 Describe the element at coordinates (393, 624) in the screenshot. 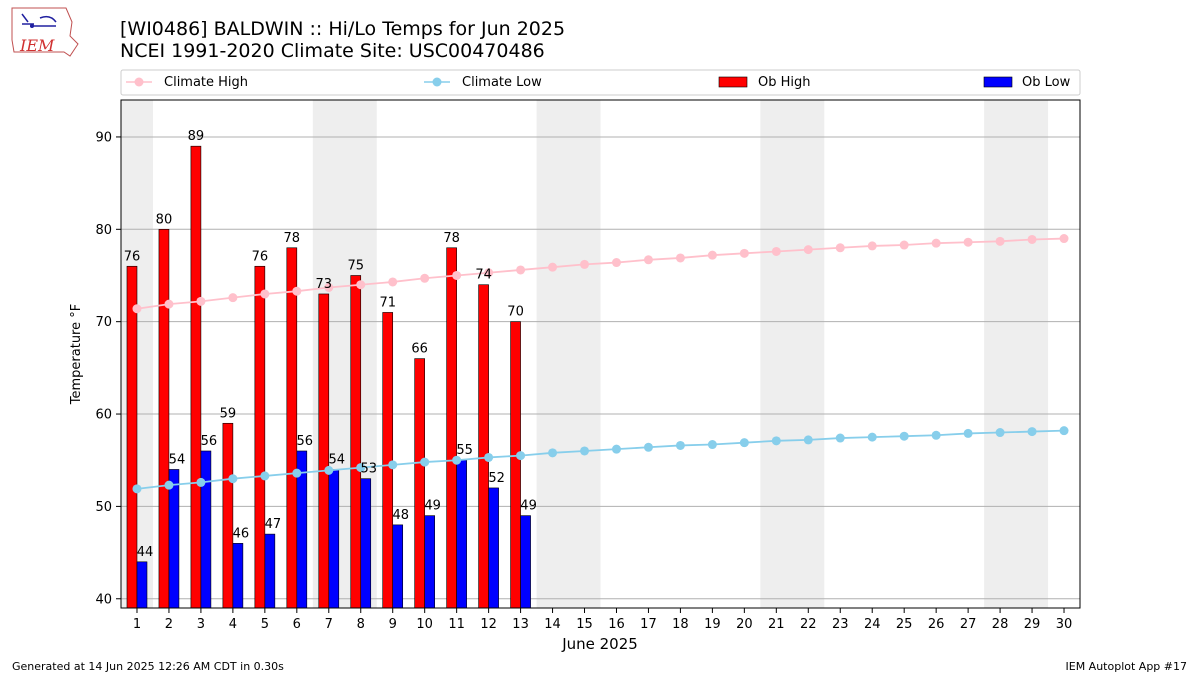

I see `x-tick-label: 9` at that location.